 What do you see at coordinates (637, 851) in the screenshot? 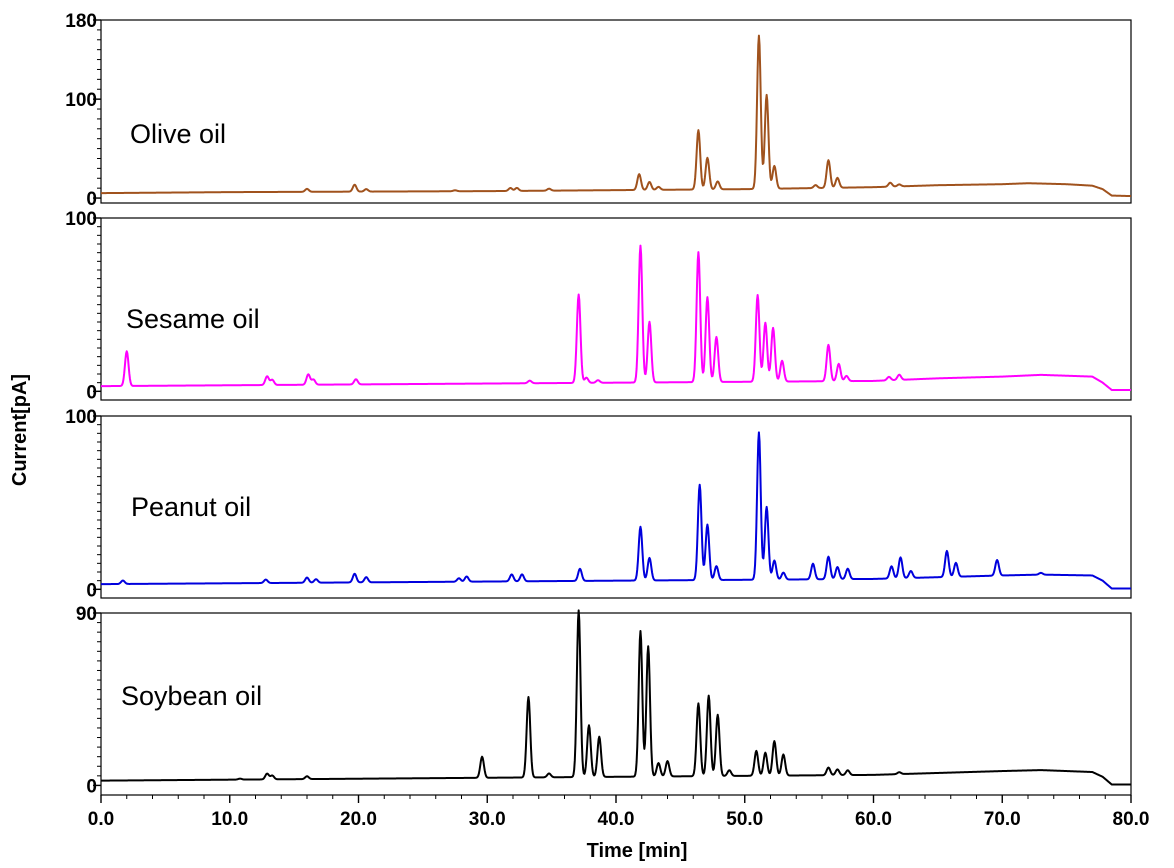
I see `x-axis-title: Time [min]` at bounding box center [637, 851].